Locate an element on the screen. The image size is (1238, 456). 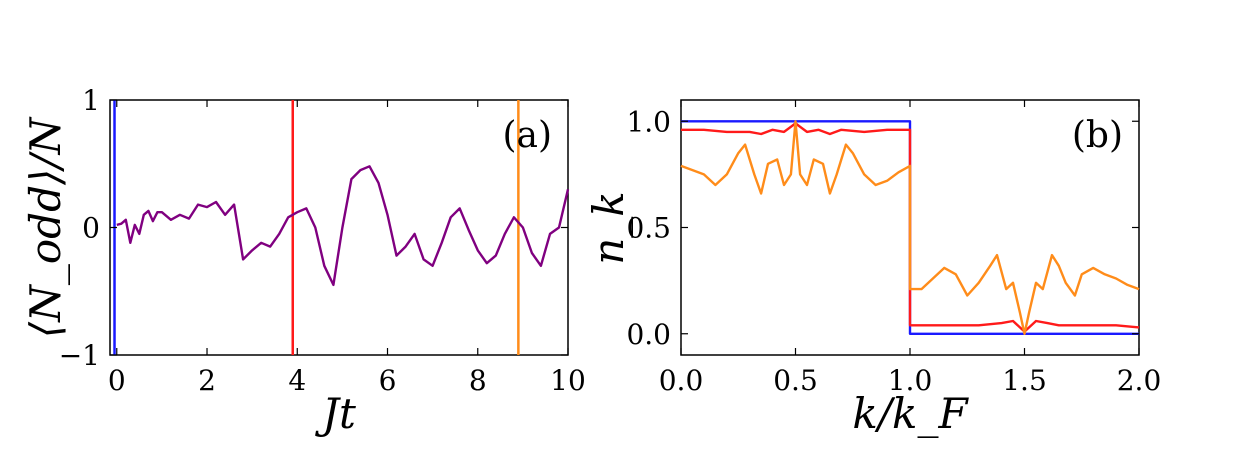
panel-a-ytick-label: −1 is located at coordinates (79, 355).